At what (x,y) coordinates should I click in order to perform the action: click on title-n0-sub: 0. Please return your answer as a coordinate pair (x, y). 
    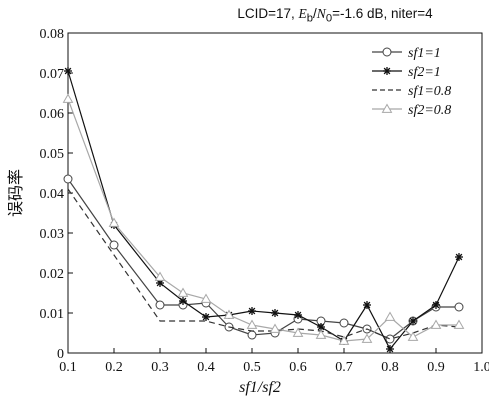
    Looking at the image, I should click on (329, 18).